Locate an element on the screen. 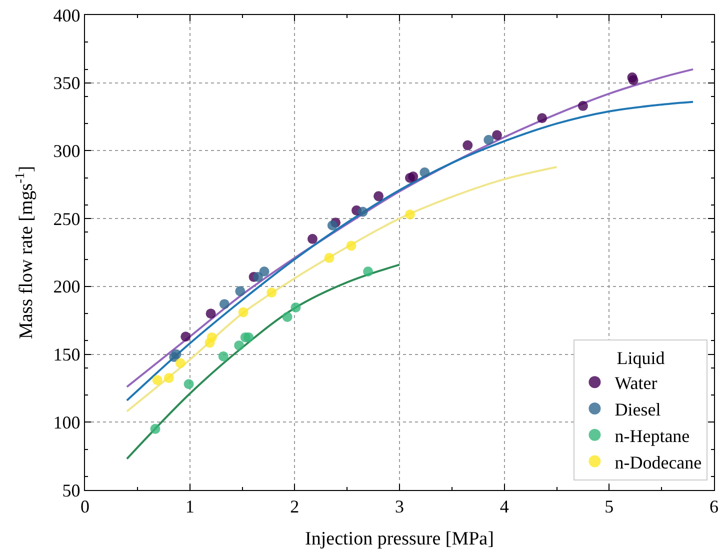  y-tick-label: 200 is located at coordinates (66, 286).